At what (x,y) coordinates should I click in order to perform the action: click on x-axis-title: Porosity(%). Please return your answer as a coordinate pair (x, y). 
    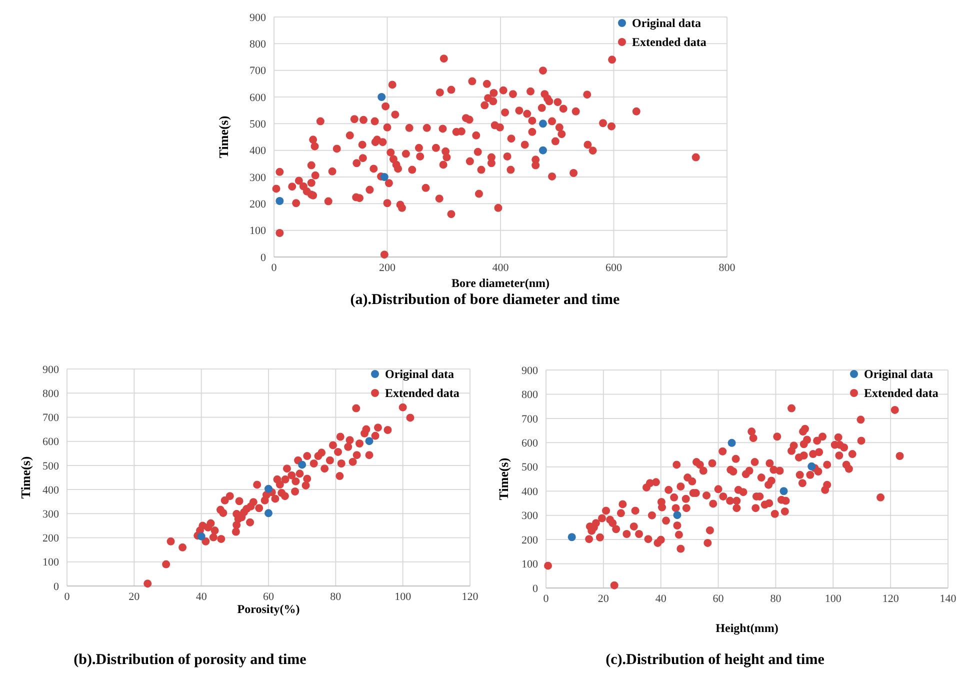
    Looking at the image, I should click on (268, 609).